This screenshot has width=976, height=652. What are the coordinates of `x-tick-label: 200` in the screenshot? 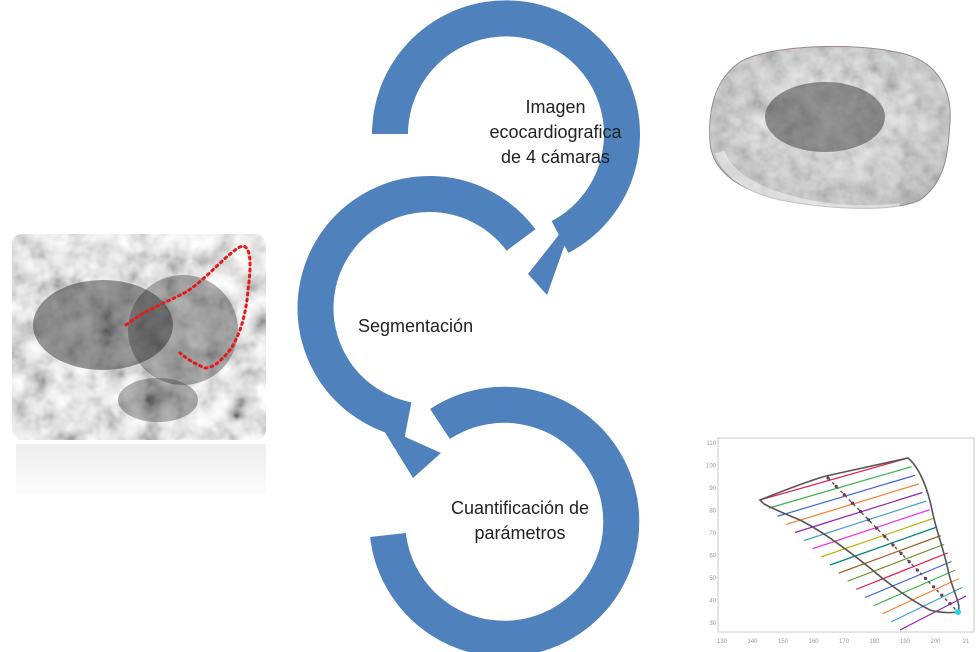 It's located at (935, 642).